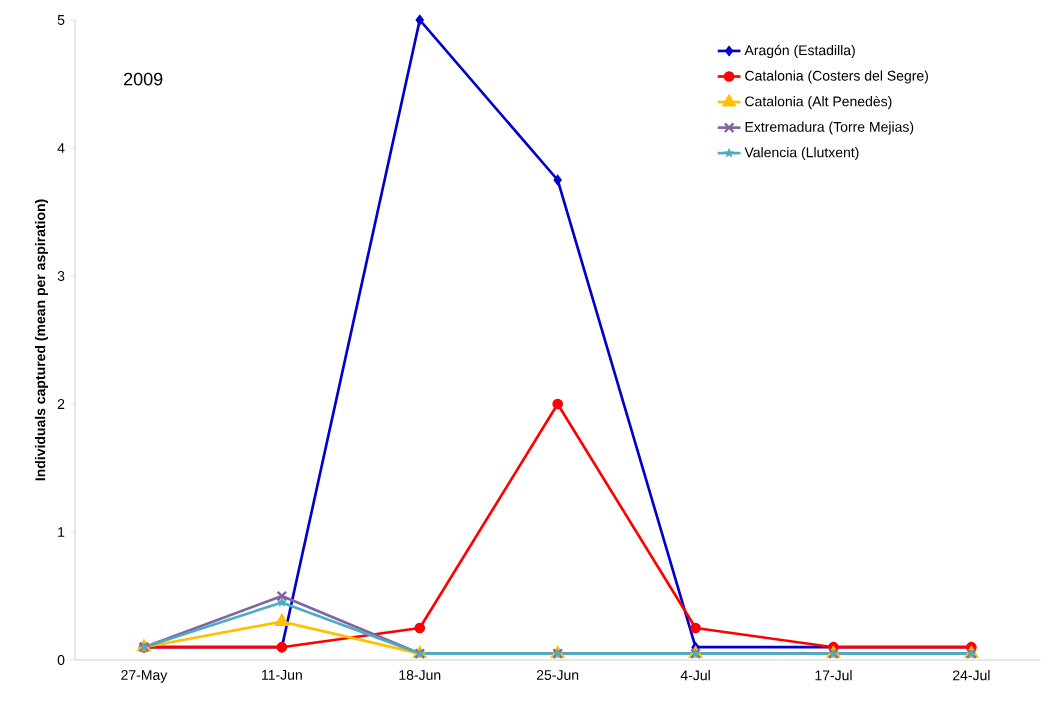 Image resolution: width=1048 pixels, height=706 pixels. I want to click on x-tick-label: 18-Jun, so click(420, 675).